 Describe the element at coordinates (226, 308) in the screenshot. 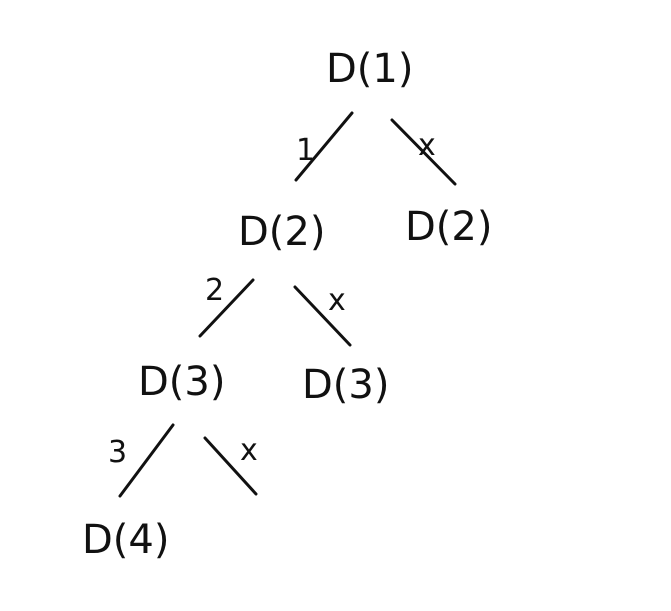

I see `edge-d2-to-d3-left` at that location.